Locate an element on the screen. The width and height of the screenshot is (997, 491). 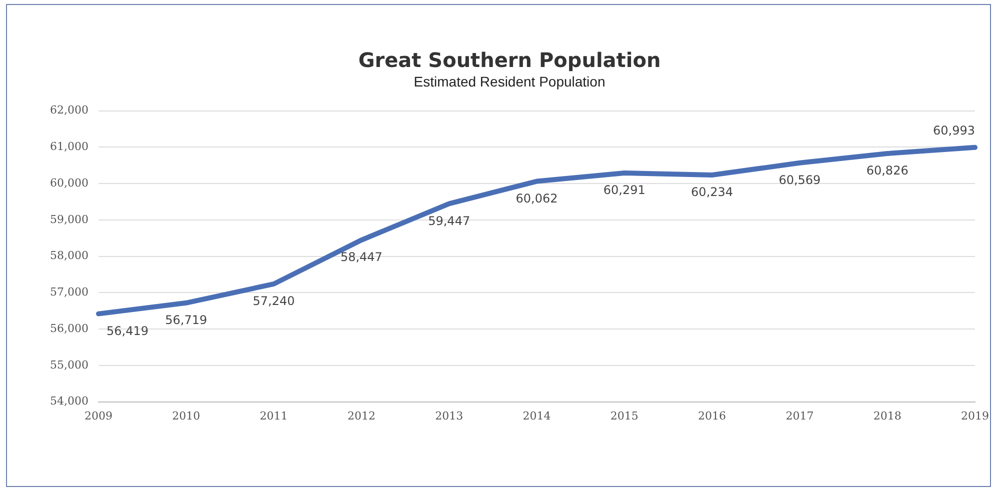
data-label: 60,993 is located at coordinates (954, 131).